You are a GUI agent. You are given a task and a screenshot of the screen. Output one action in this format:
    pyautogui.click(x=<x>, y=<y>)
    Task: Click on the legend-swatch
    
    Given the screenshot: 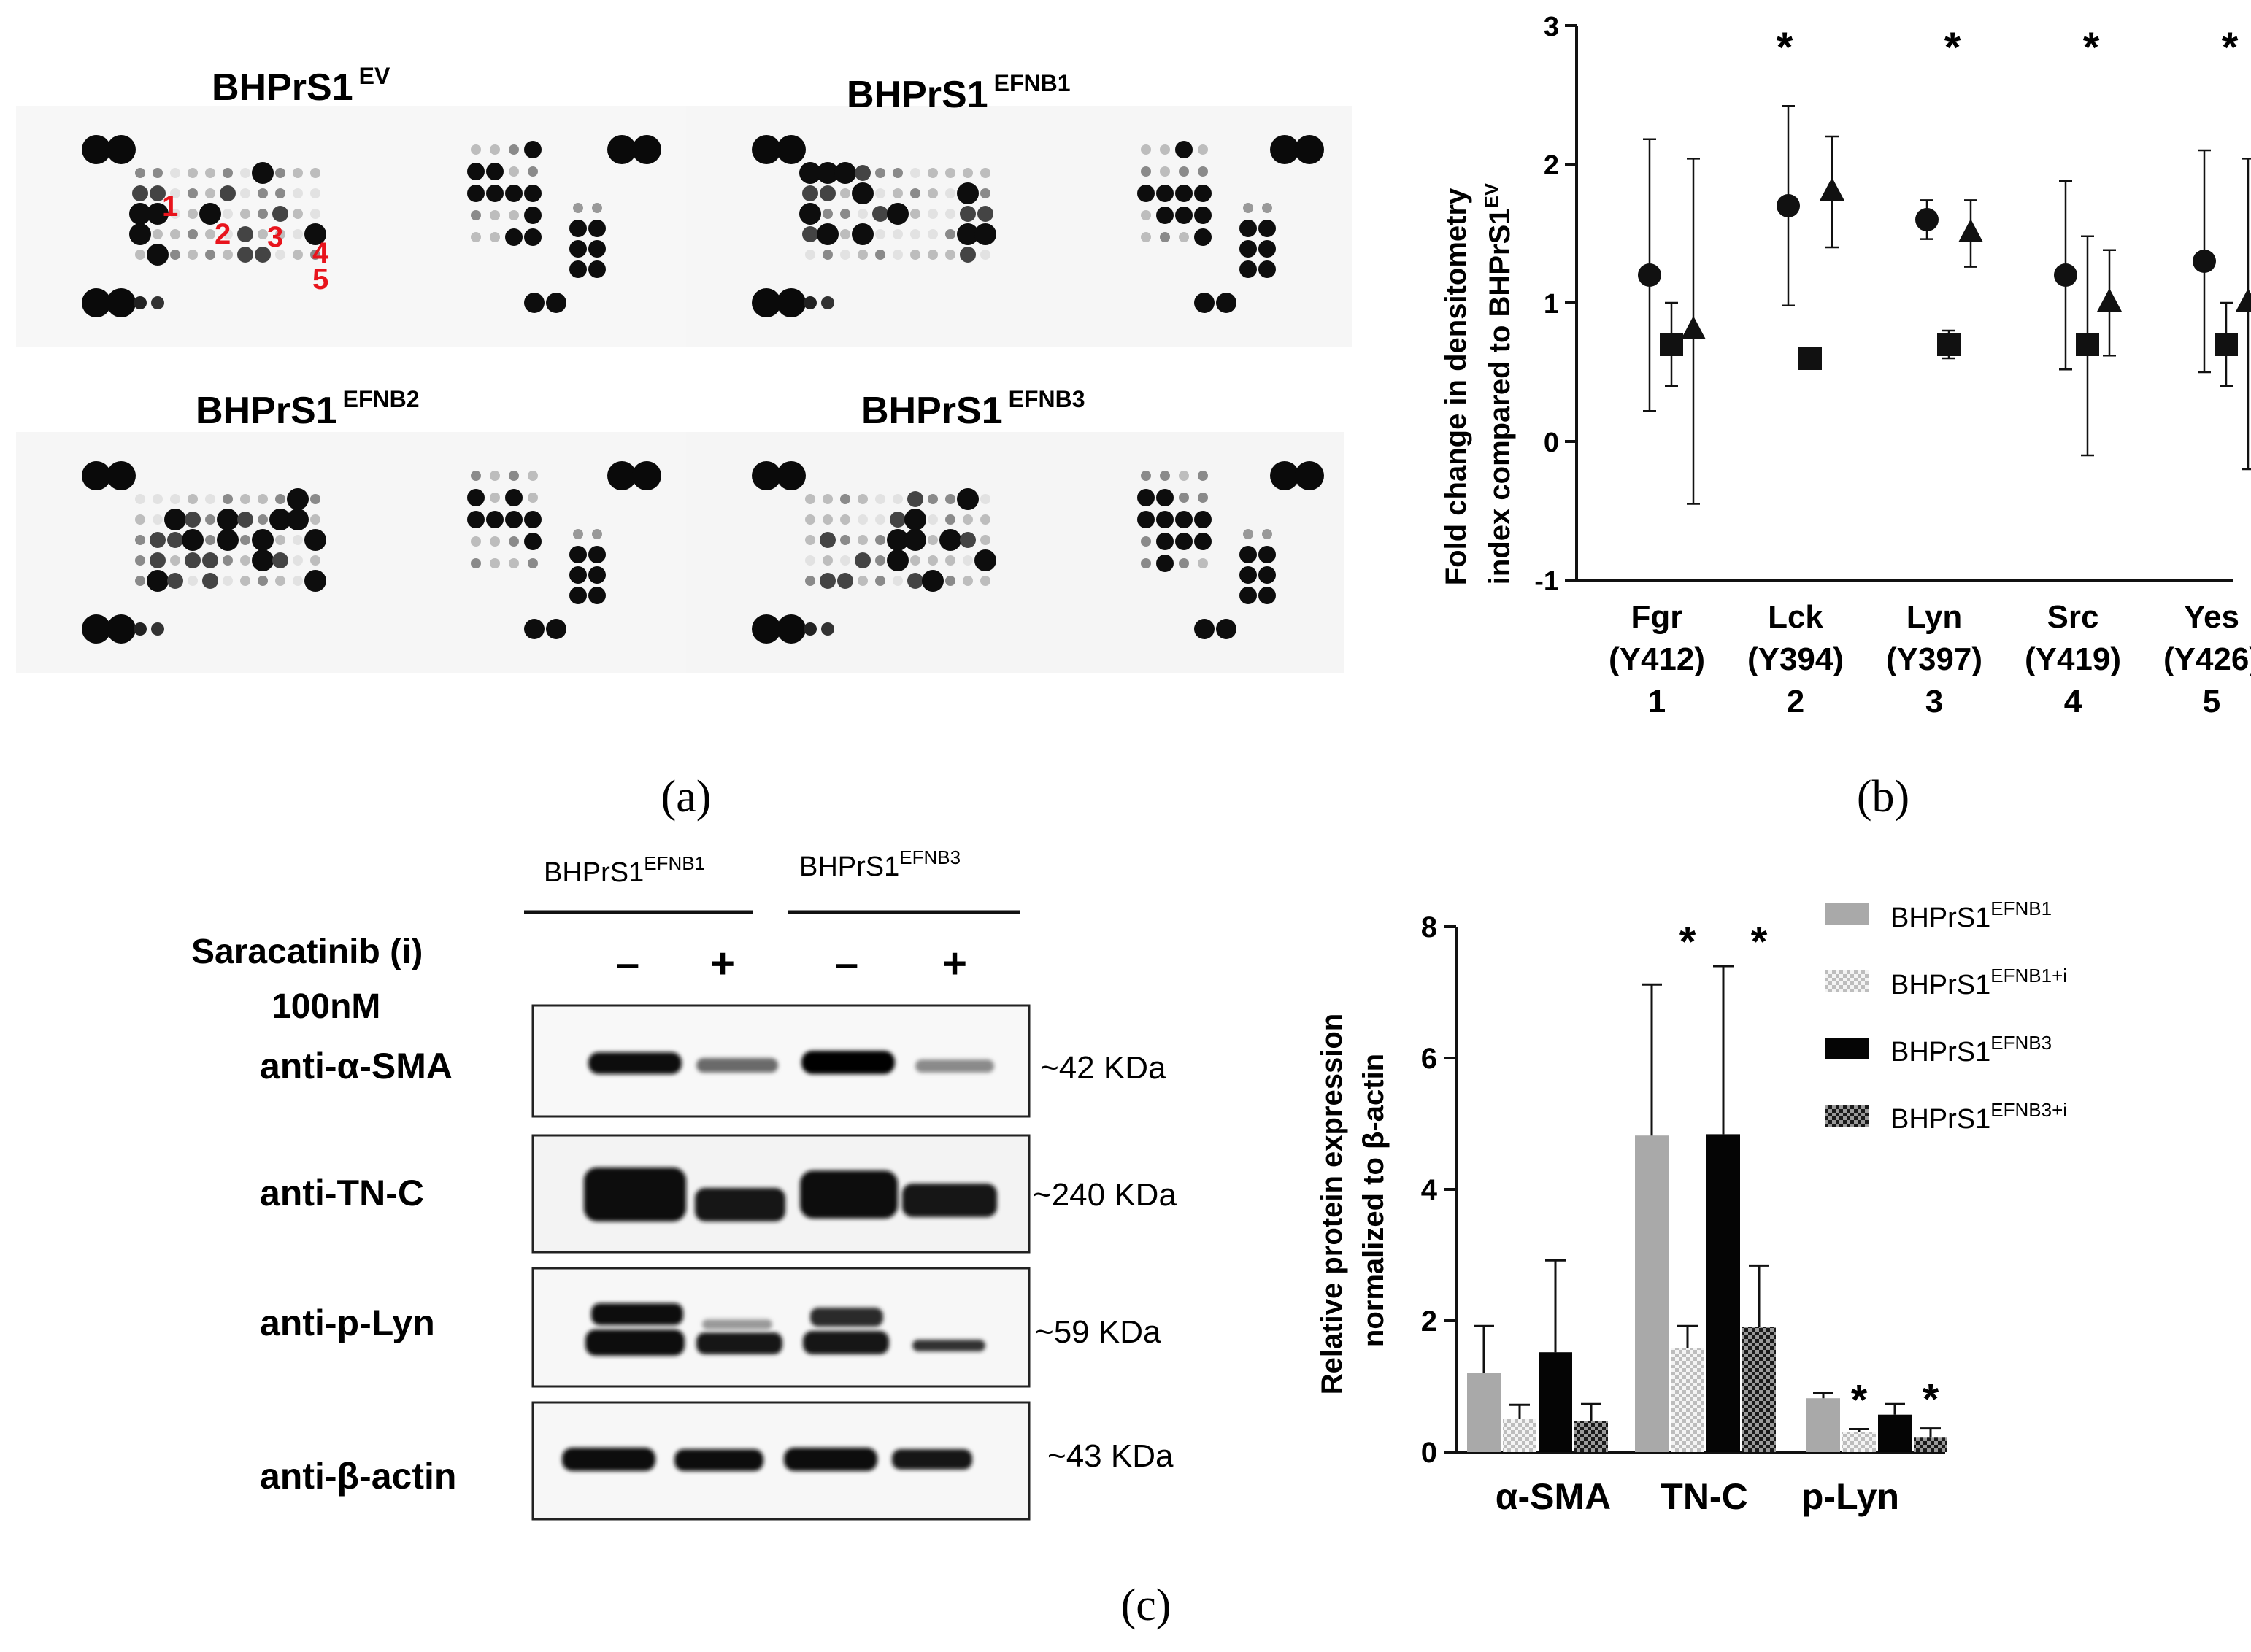 What is the action you would take?
    pyautogui.click(x=1847, y=981)
    